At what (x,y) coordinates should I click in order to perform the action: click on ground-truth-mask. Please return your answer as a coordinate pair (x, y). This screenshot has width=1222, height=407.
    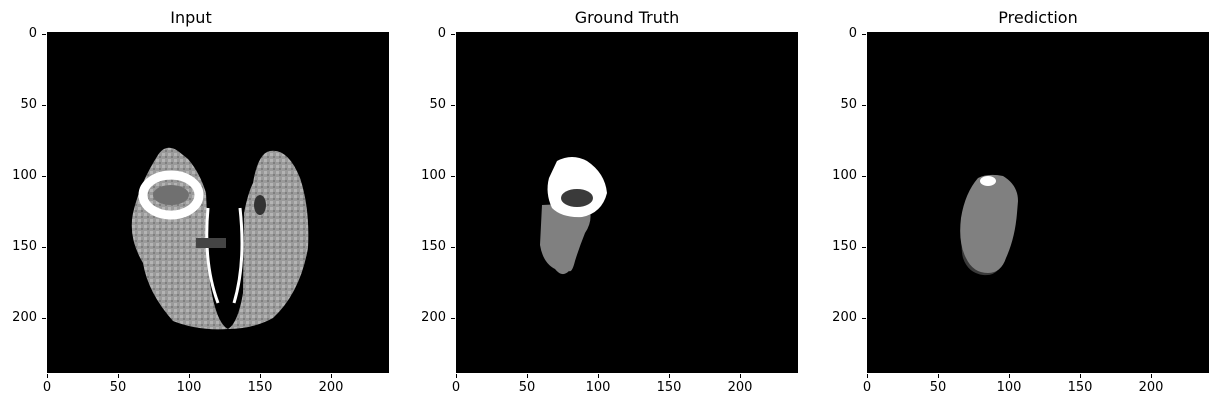
    Looking at the image, I should click on (573, 216).